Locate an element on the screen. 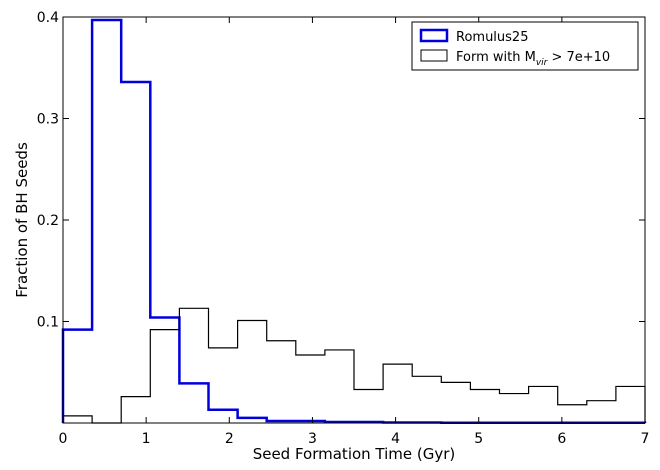 The image size is (660, 470). y-tick-label: 0.1 is located at coordinates (48, 323).